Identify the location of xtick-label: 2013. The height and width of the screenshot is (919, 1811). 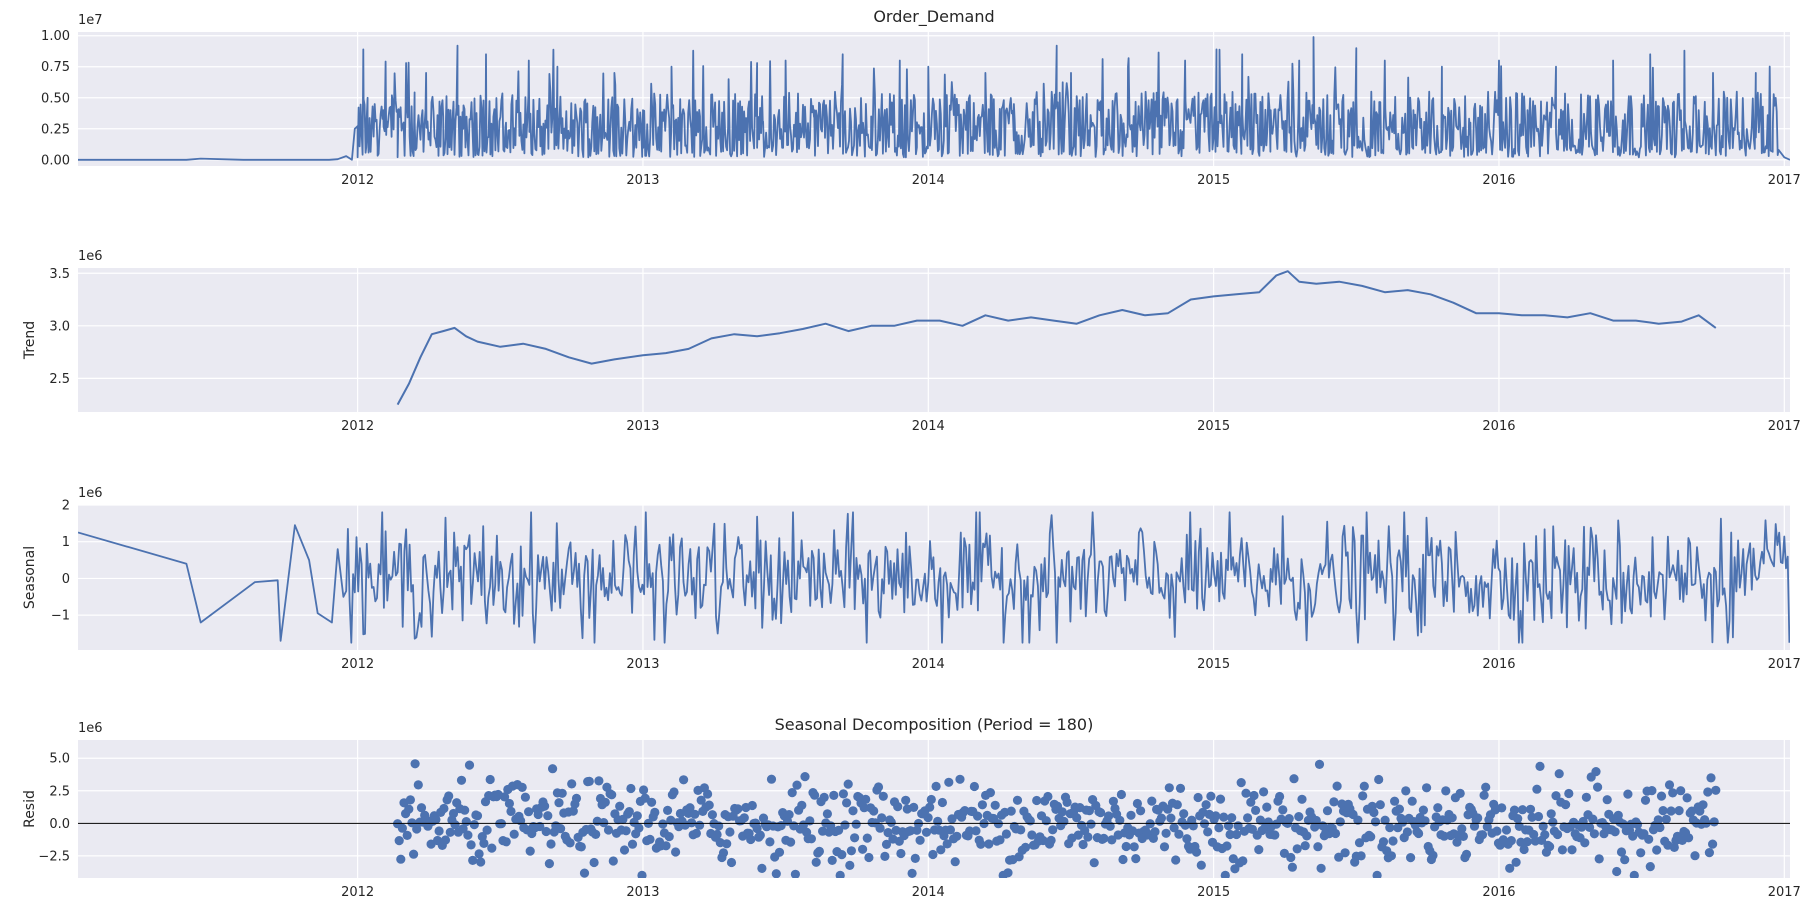
(642, 426).